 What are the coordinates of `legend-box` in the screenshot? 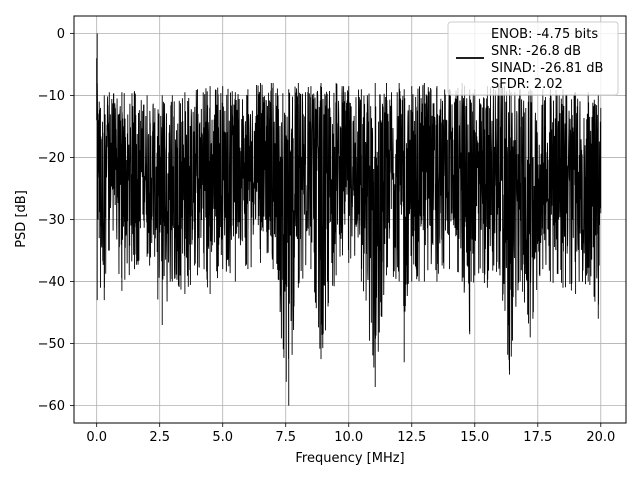 It's located at (533, 58).